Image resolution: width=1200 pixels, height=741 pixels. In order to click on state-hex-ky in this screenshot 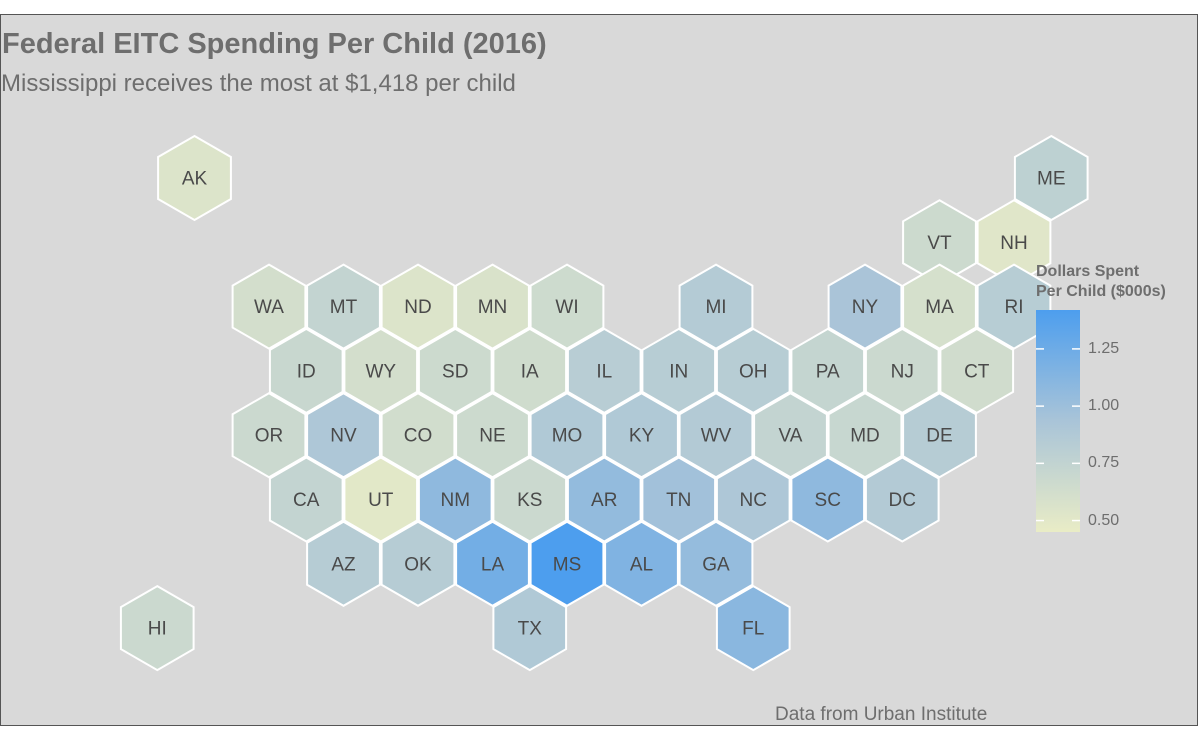, I will do `click(641, 435)`.